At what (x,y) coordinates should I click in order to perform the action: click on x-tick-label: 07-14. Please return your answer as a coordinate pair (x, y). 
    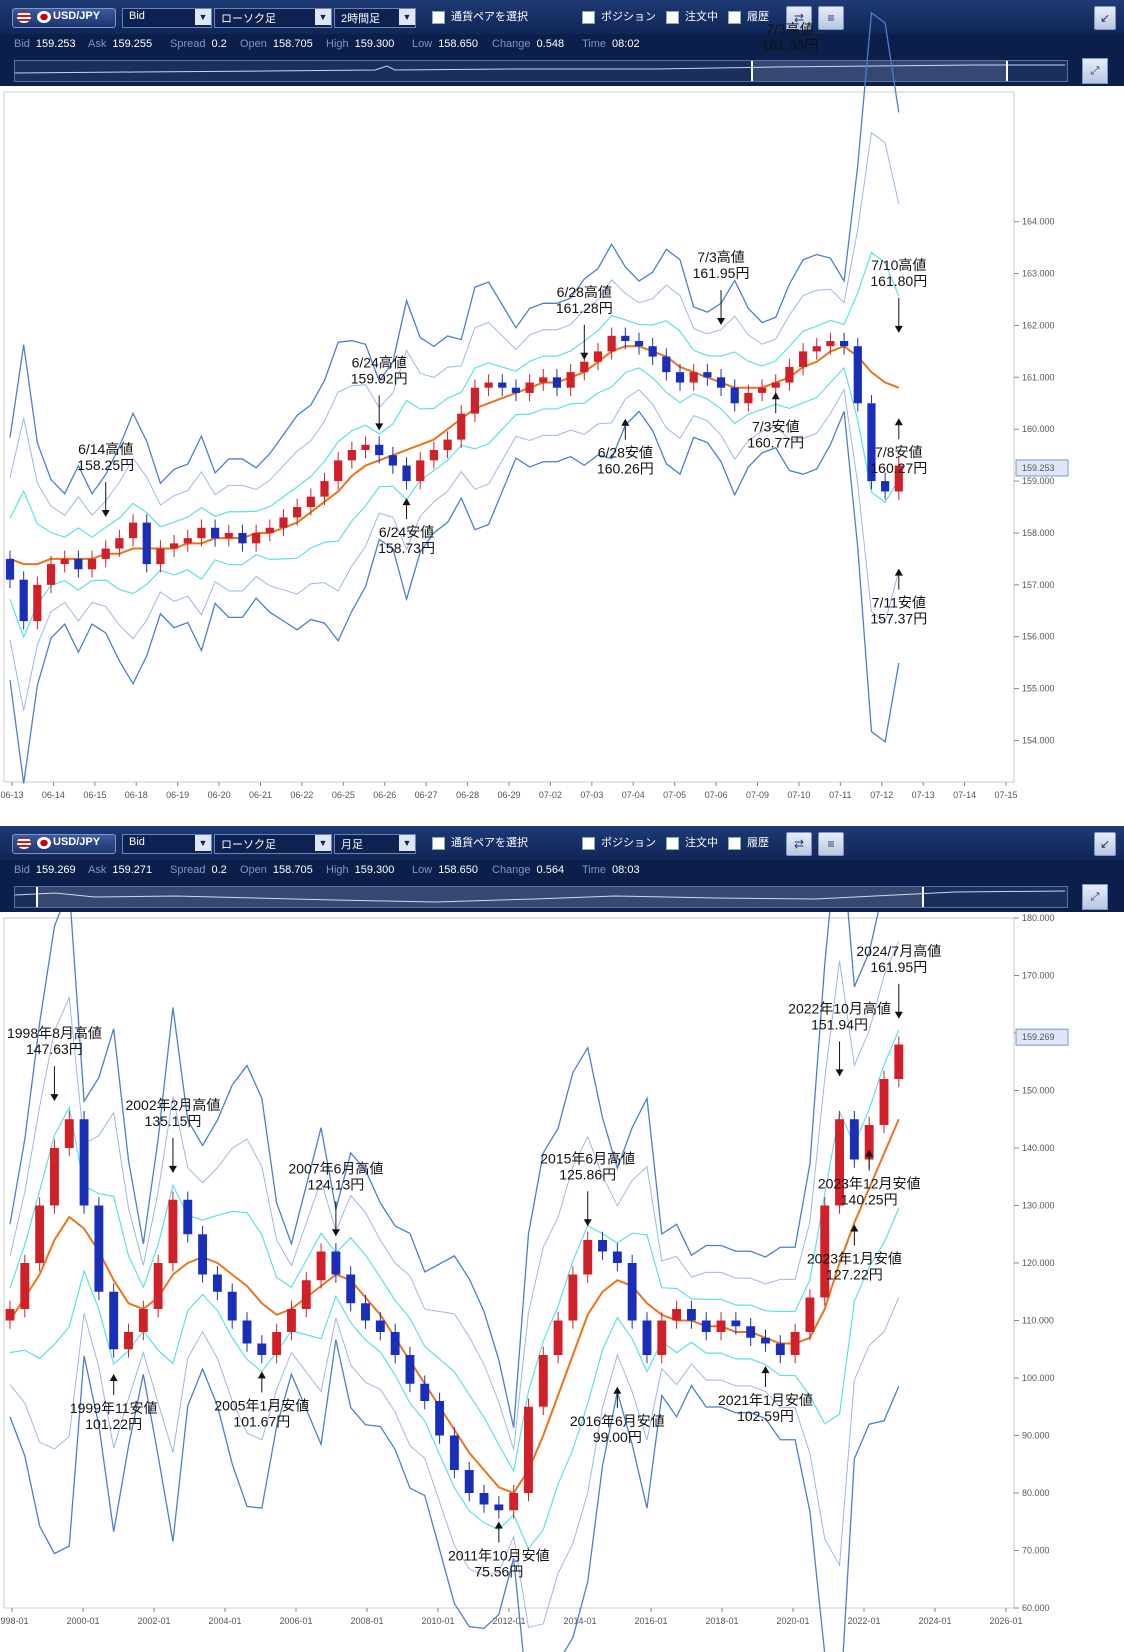
    Looking at the image, I should click on (964, 795).